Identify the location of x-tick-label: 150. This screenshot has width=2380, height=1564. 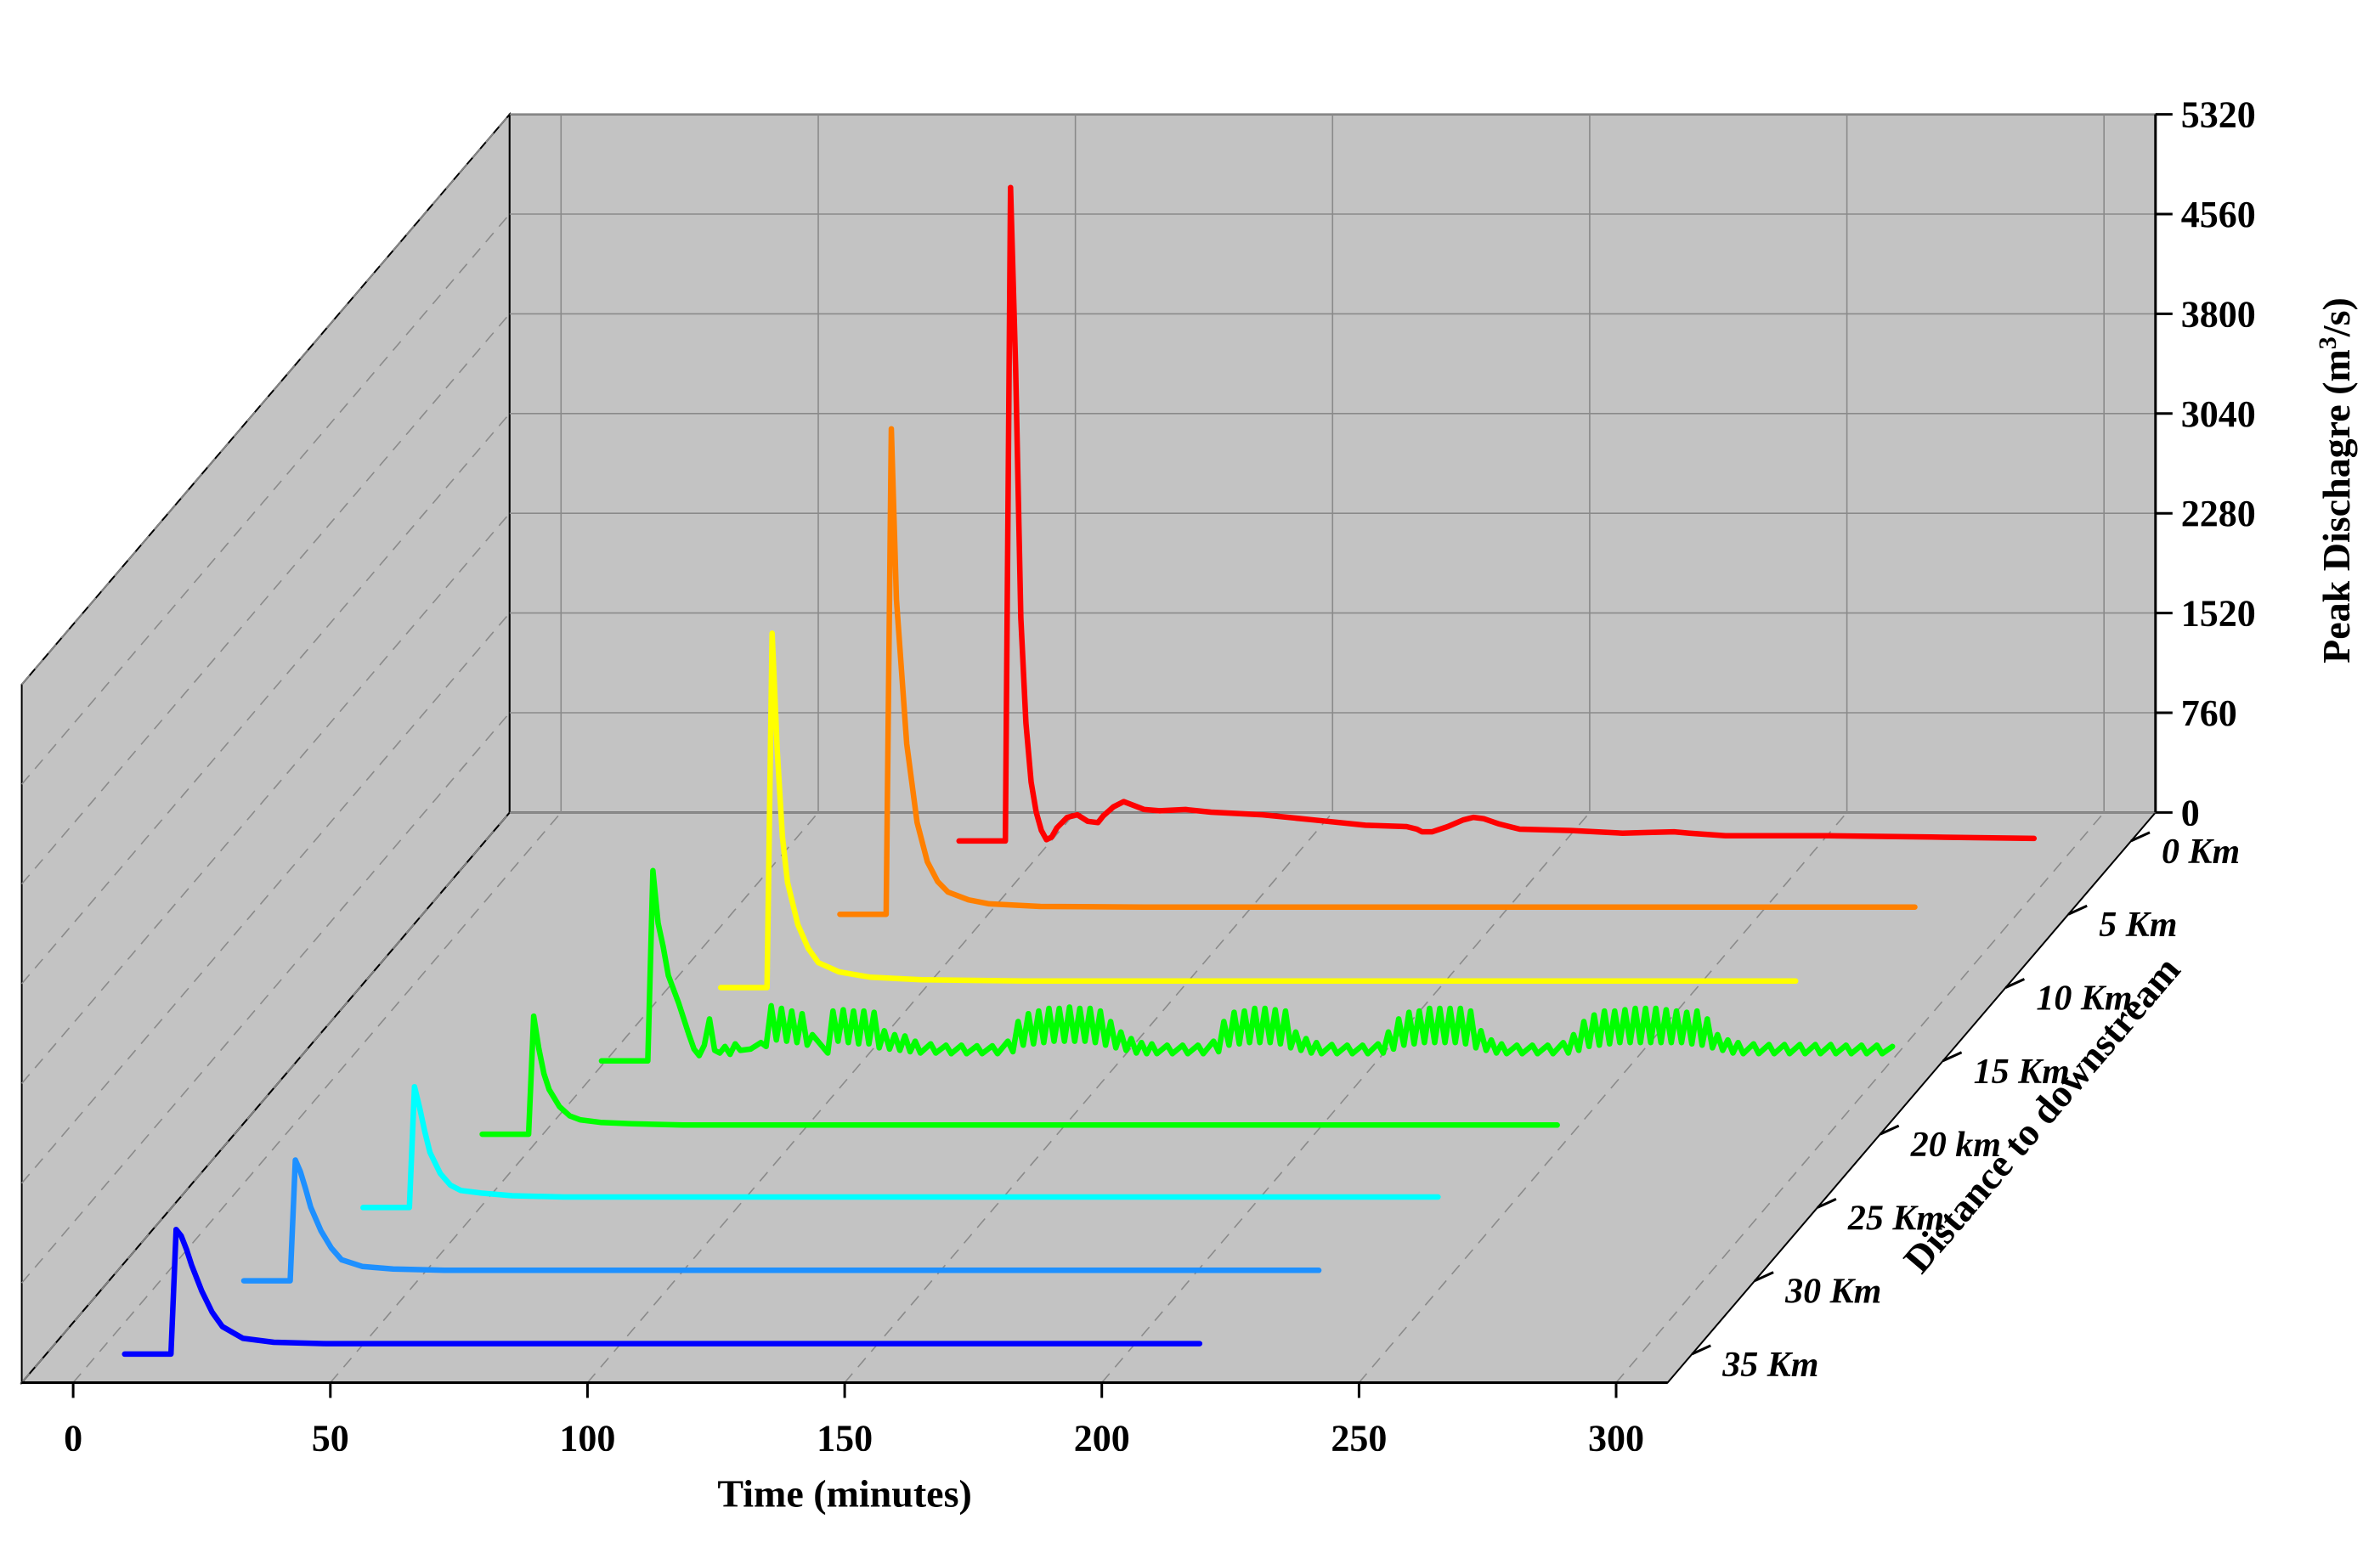
(845, 1439).